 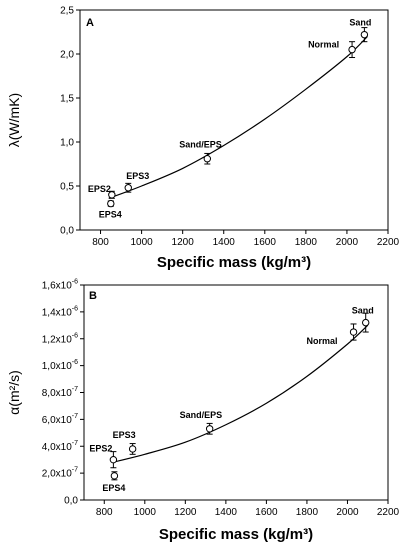 I want to click on y-tick-mantissa: 1,6x10, so click(x=57, y=286).